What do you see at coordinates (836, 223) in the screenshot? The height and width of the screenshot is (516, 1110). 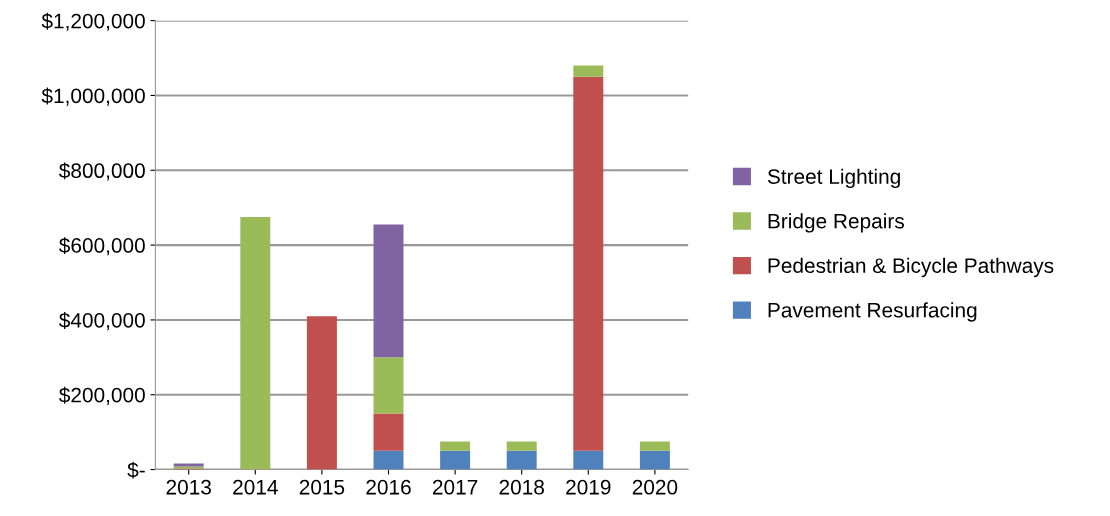 I see `legend-label: Bridge Repairs` at bounding box center [836, 223].